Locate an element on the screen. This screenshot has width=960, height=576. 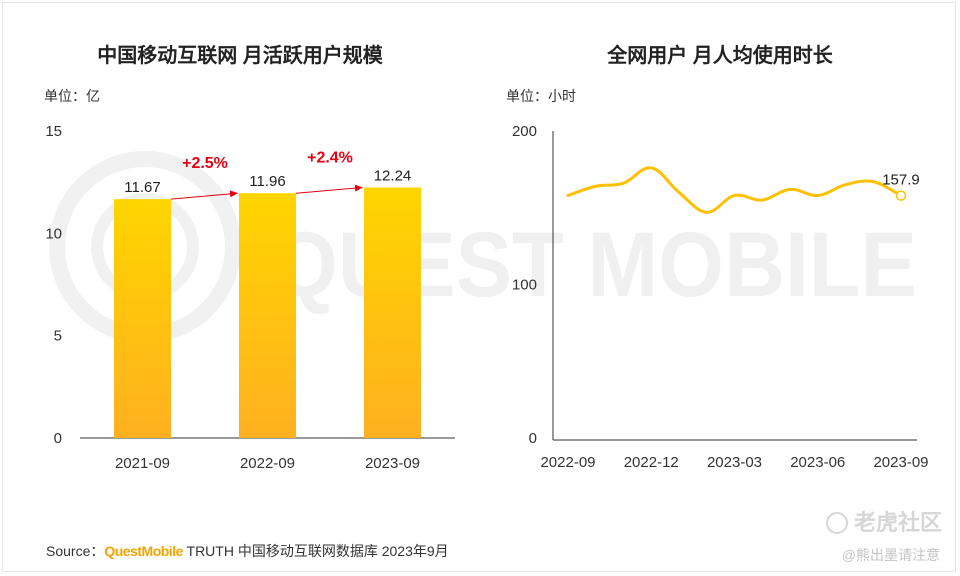
line-chart-x-tick: 2023-03 is located at coordinates (734, 462).